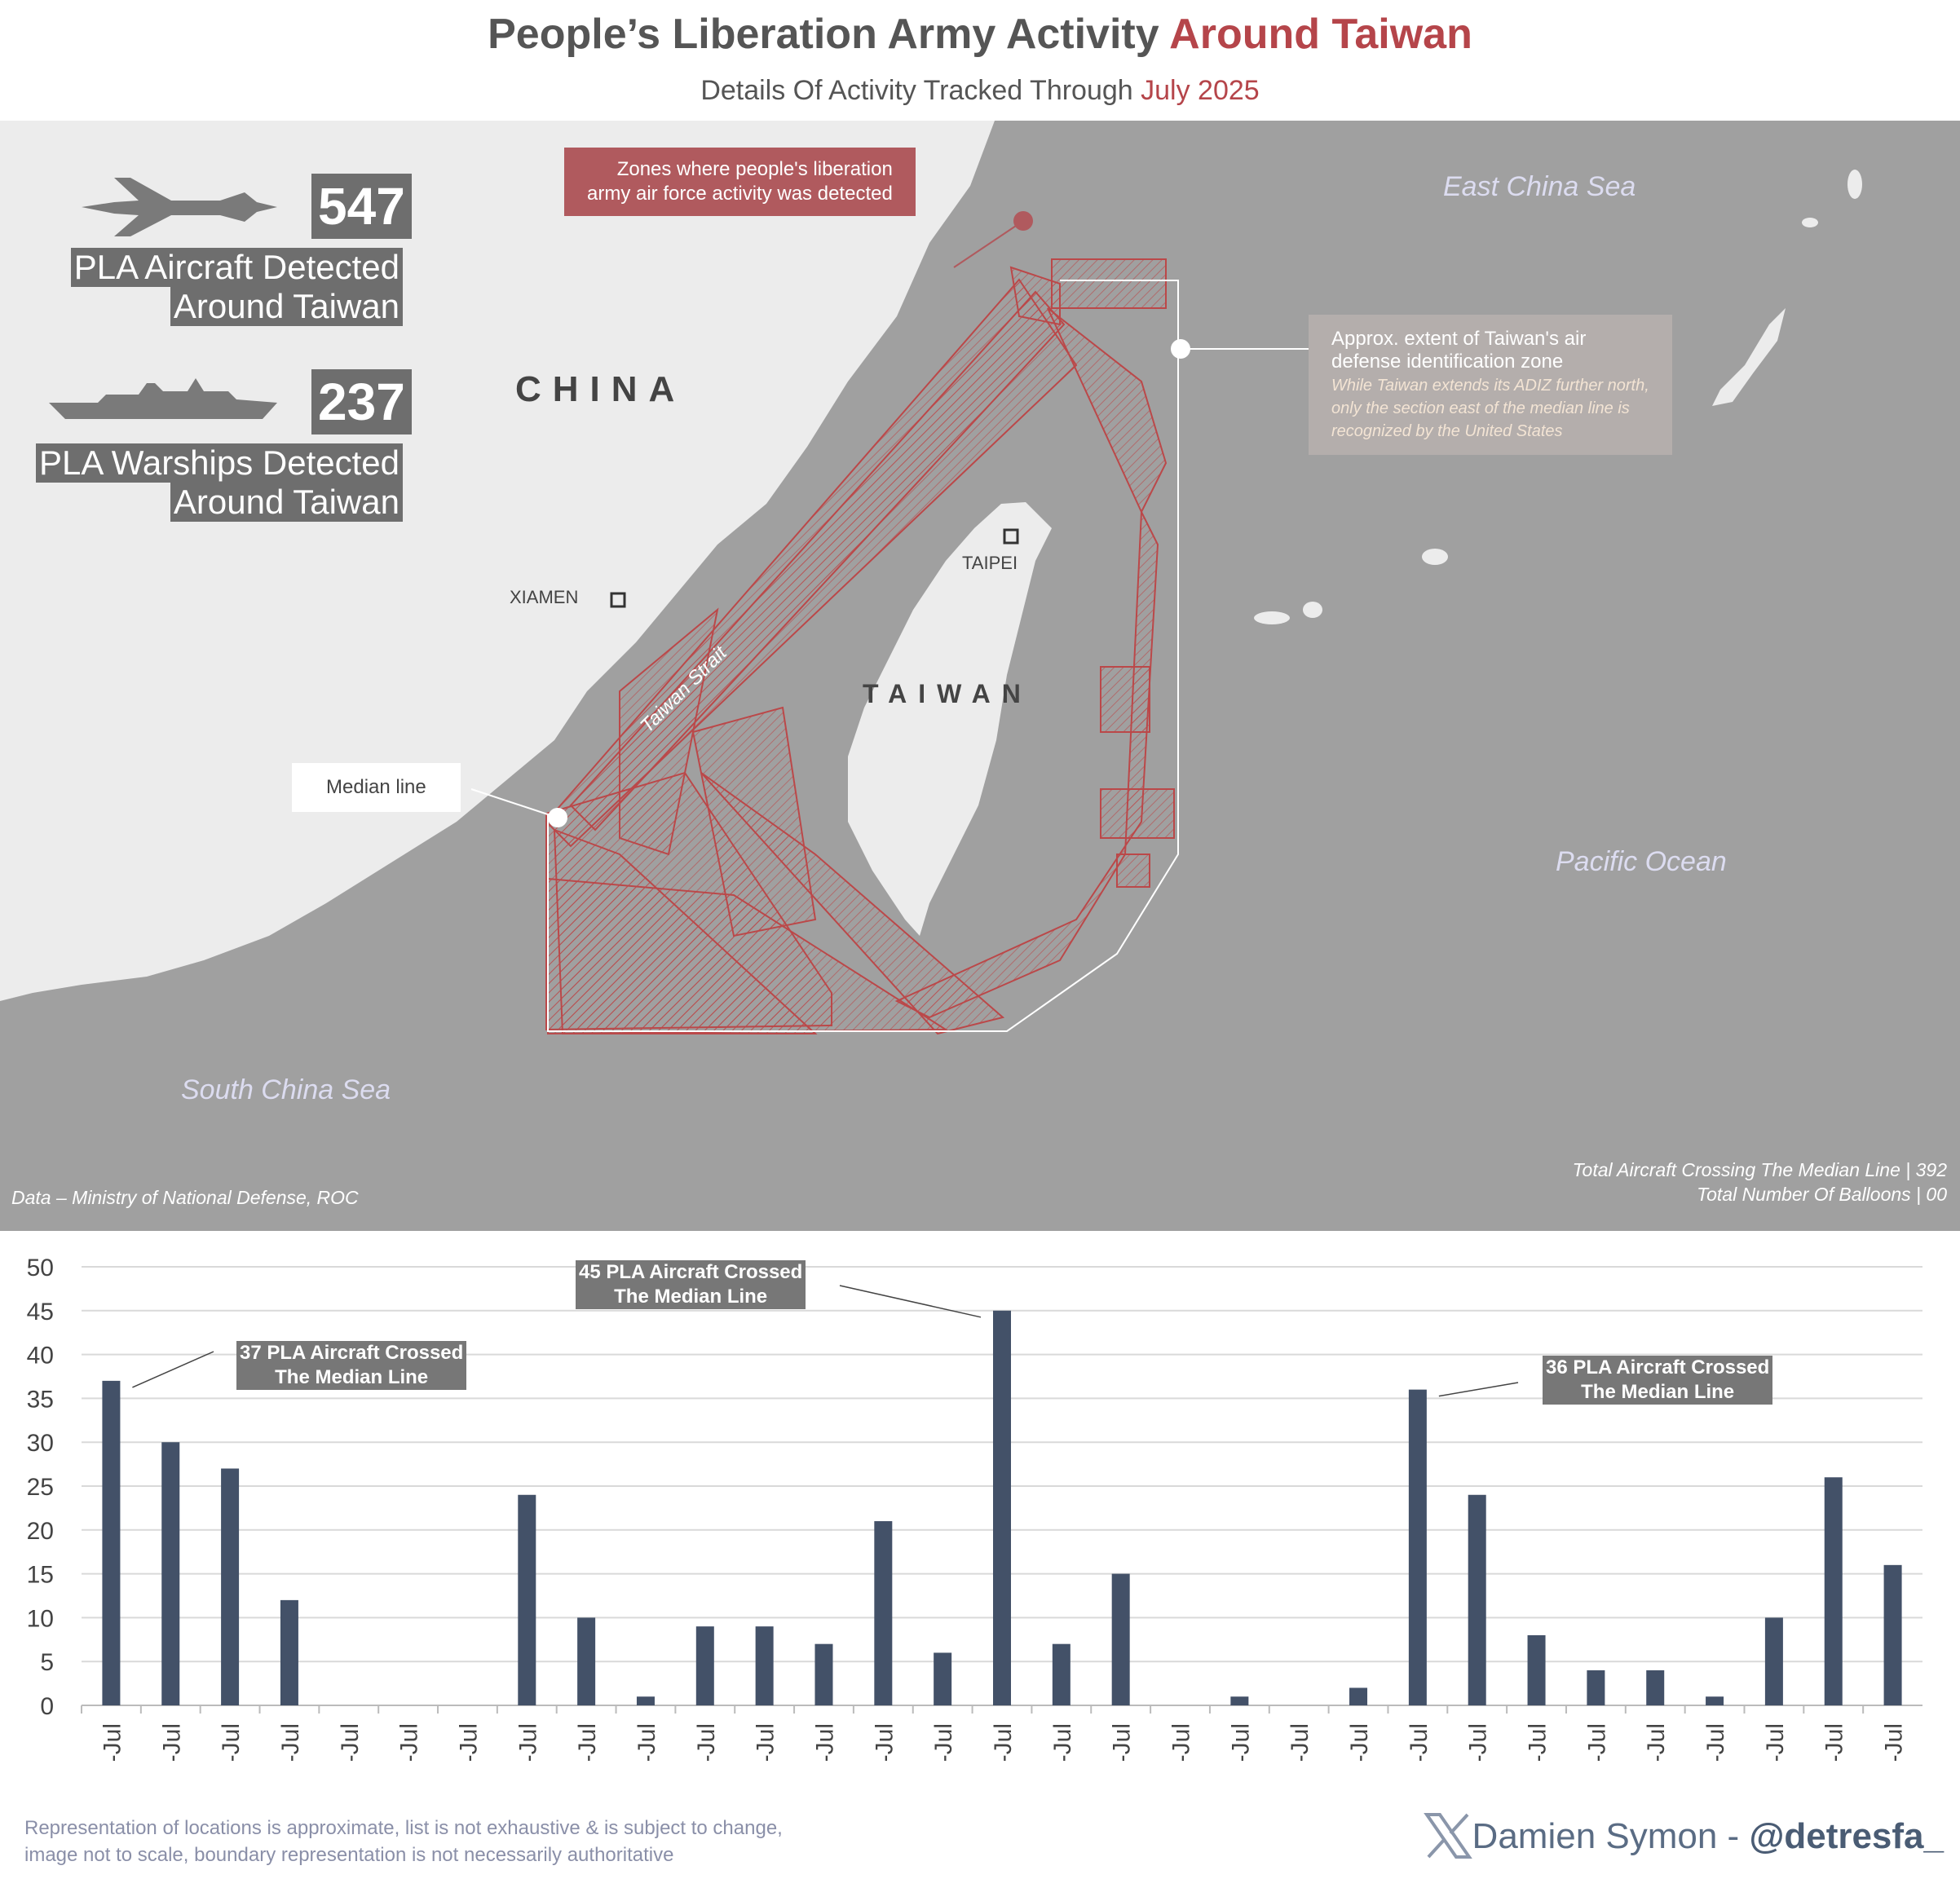 Image resolution: width=1960 pixels, height=1879 pixels. Describe the element at coordinates (1540, 186) in the screenshot. I see `east-china-sea-label: East China Sea` at that location.